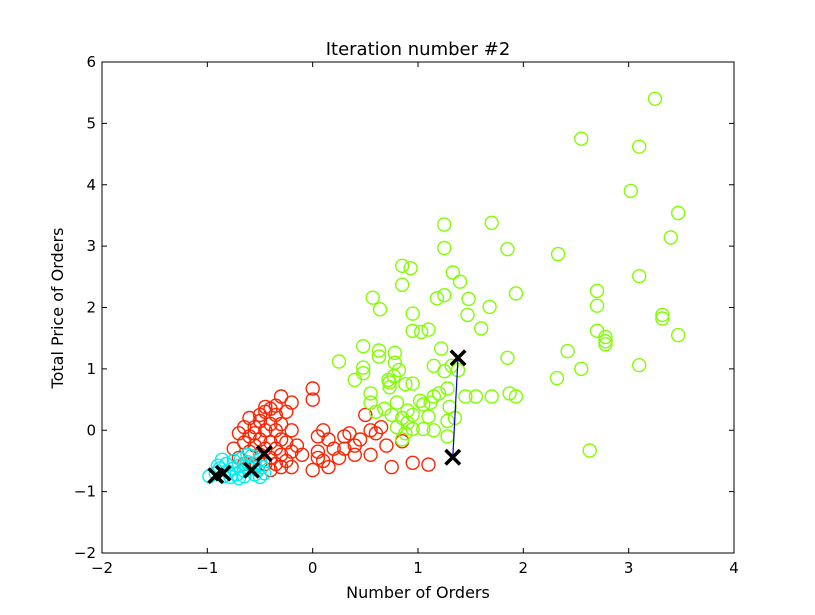  I want to click on x-tick-label: 2, so click(524, 568).